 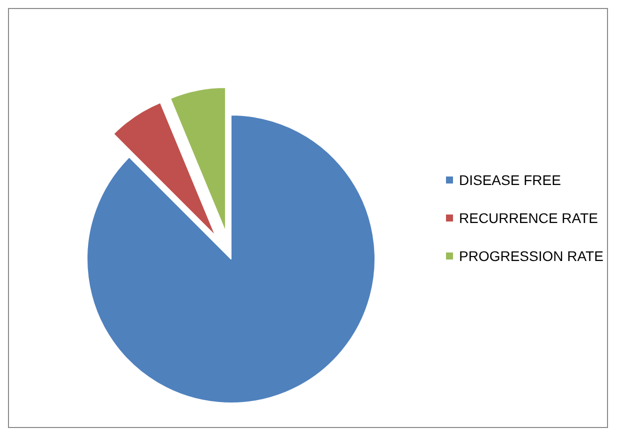 What do you see at coordinates (528, 218) in the screenshot?
I see `legend-label: RECURRENCE RATE` at bounding box center [528, 218].